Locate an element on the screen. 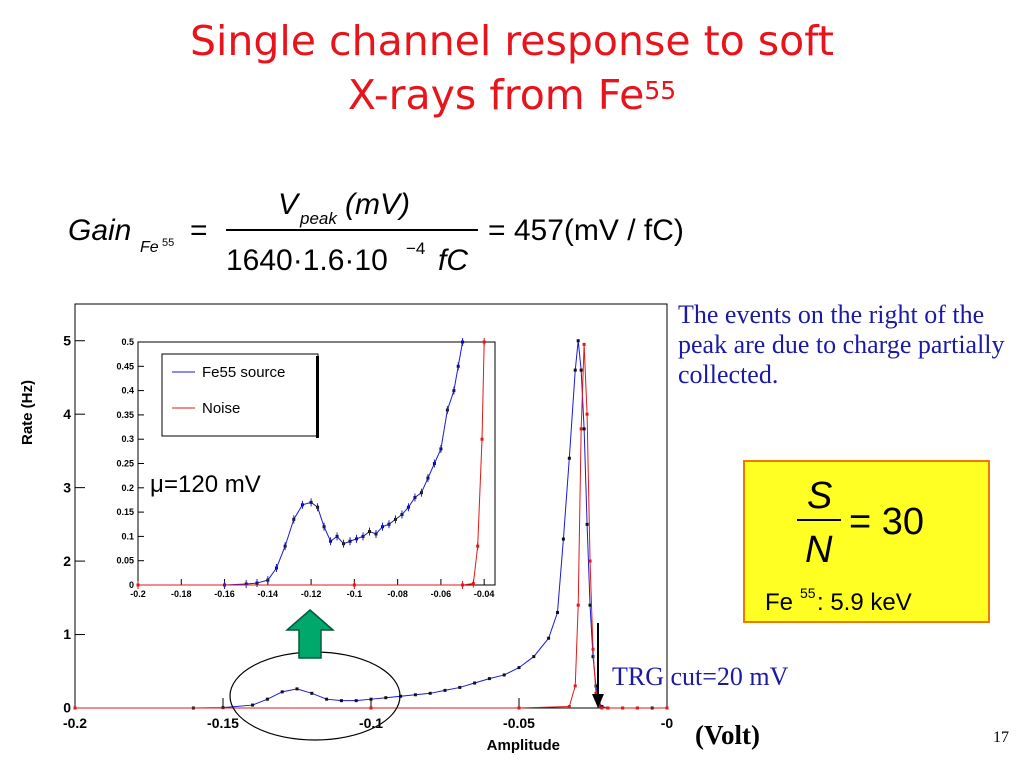 Image resolution: width=1024 pixels, height=768 pixels. inset-x-tick-label: -0.16 is located at coordinates (224, 594).